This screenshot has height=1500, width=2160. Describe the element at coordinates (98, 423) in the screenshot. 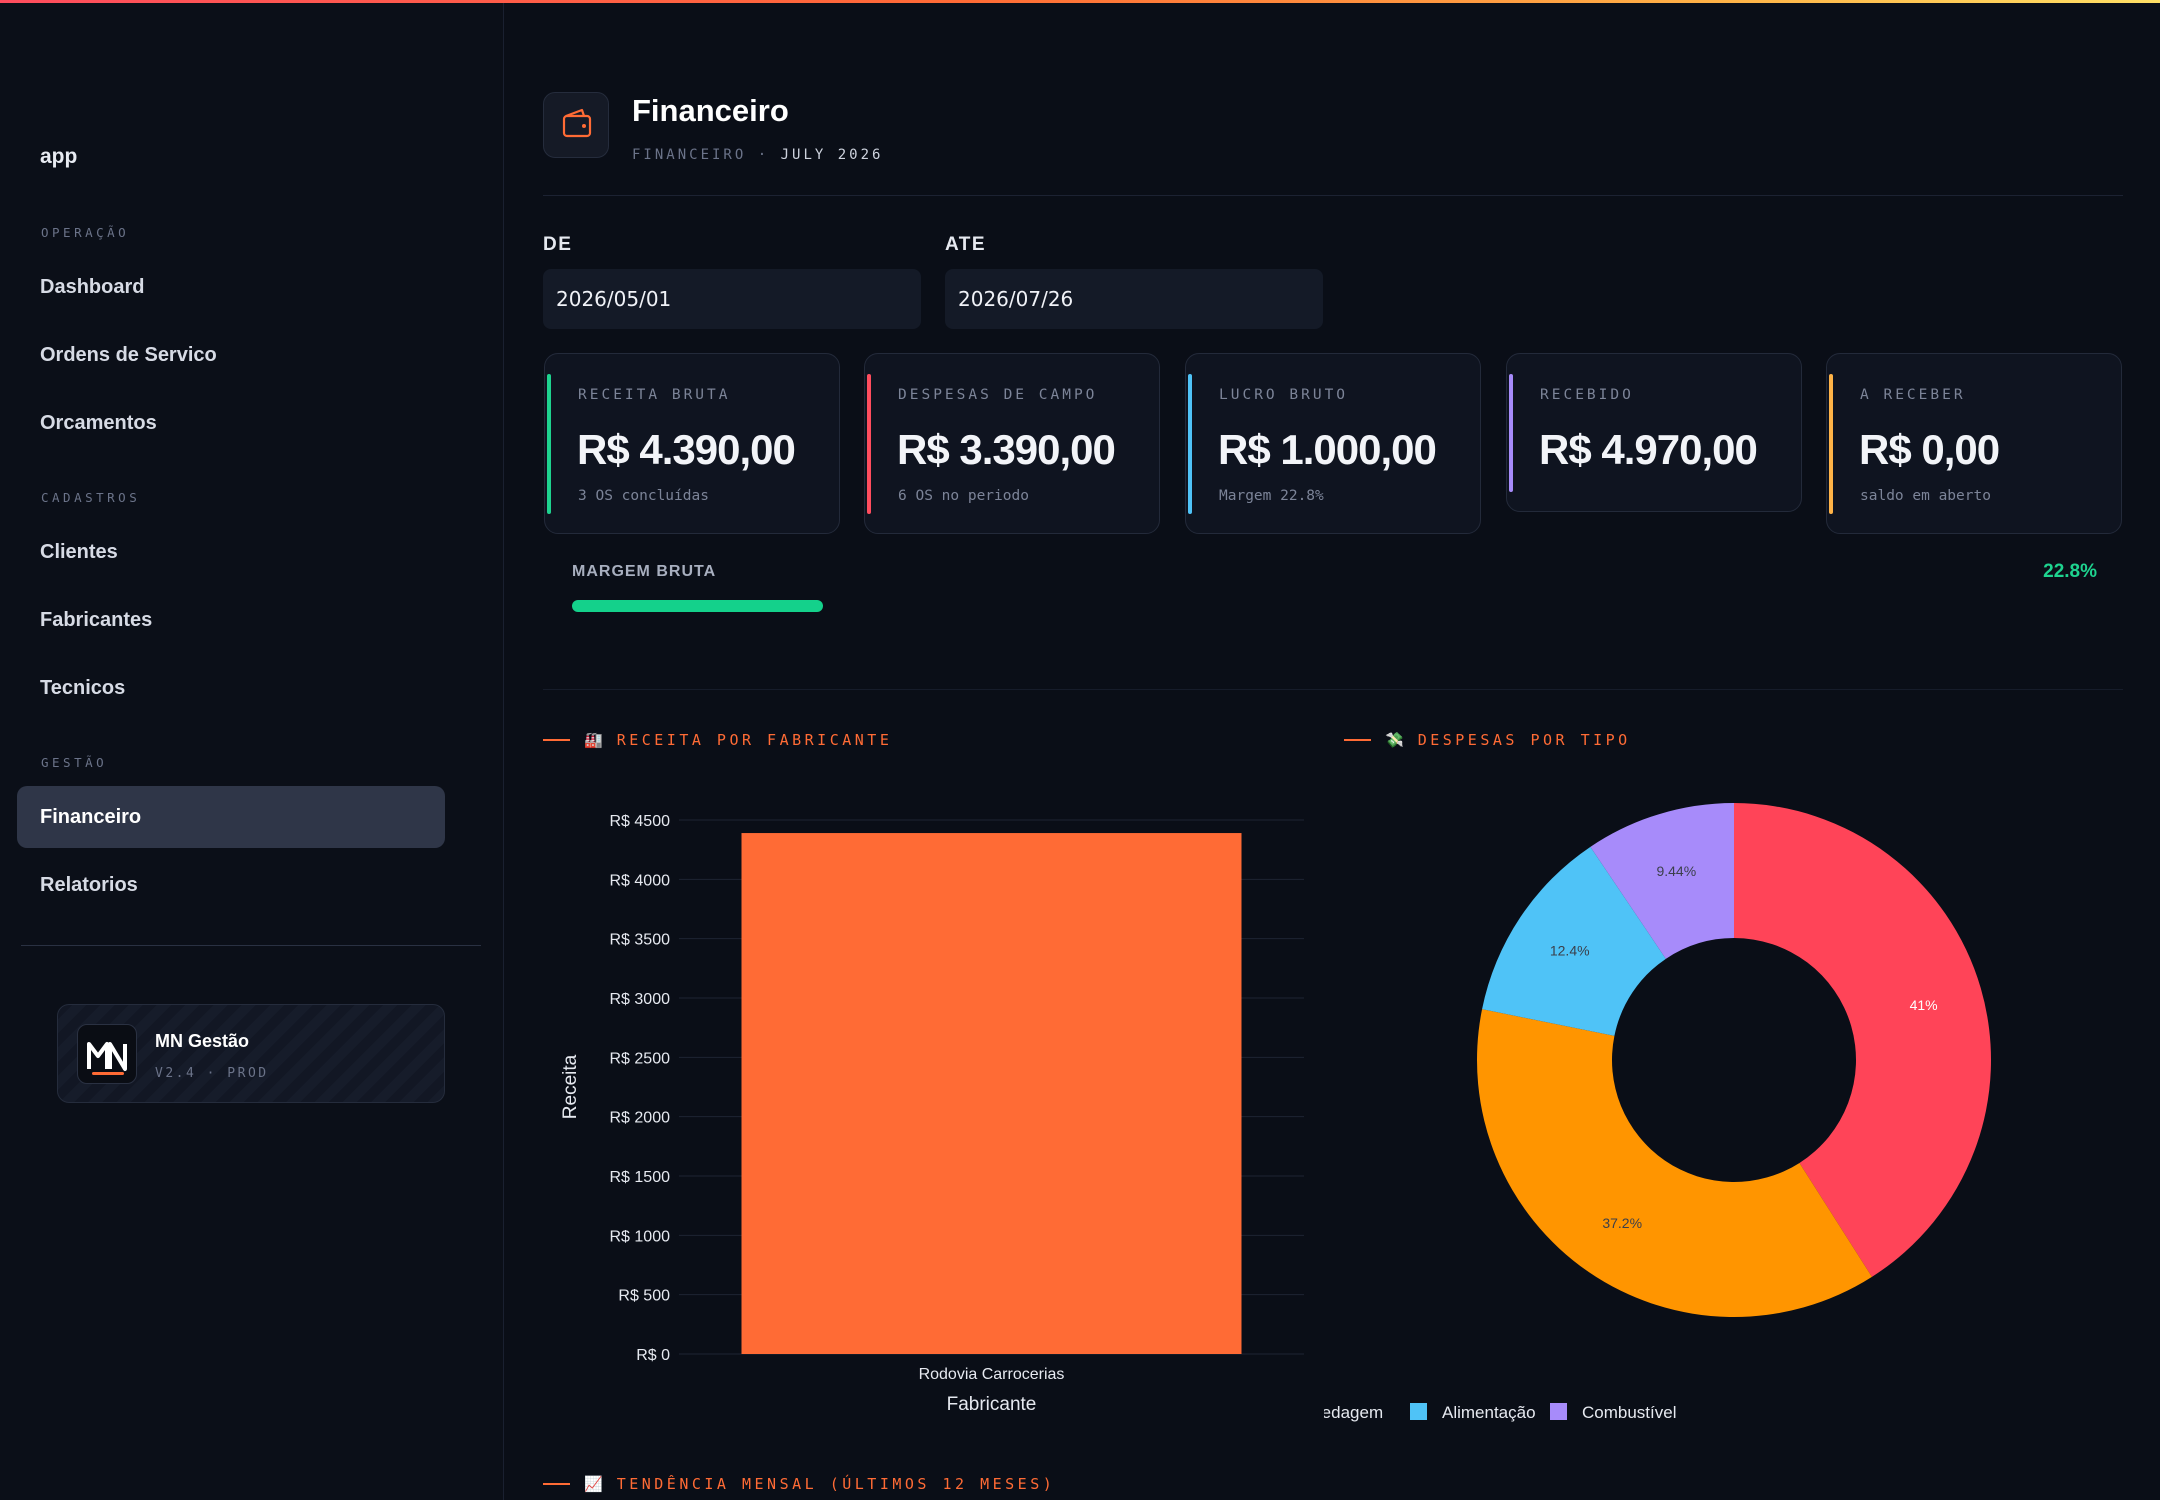

I see `sidebar-item-orcamentos: Orcamentos` at that location.